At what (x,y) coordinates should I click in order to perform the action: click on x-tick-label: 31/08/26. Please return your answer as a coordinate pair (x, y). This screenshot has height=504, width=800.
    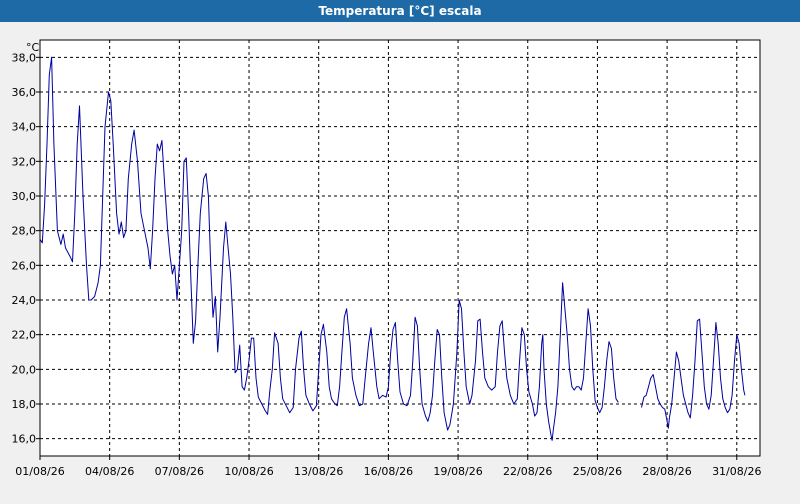
    Looking at the image, I should click on (736, 471).